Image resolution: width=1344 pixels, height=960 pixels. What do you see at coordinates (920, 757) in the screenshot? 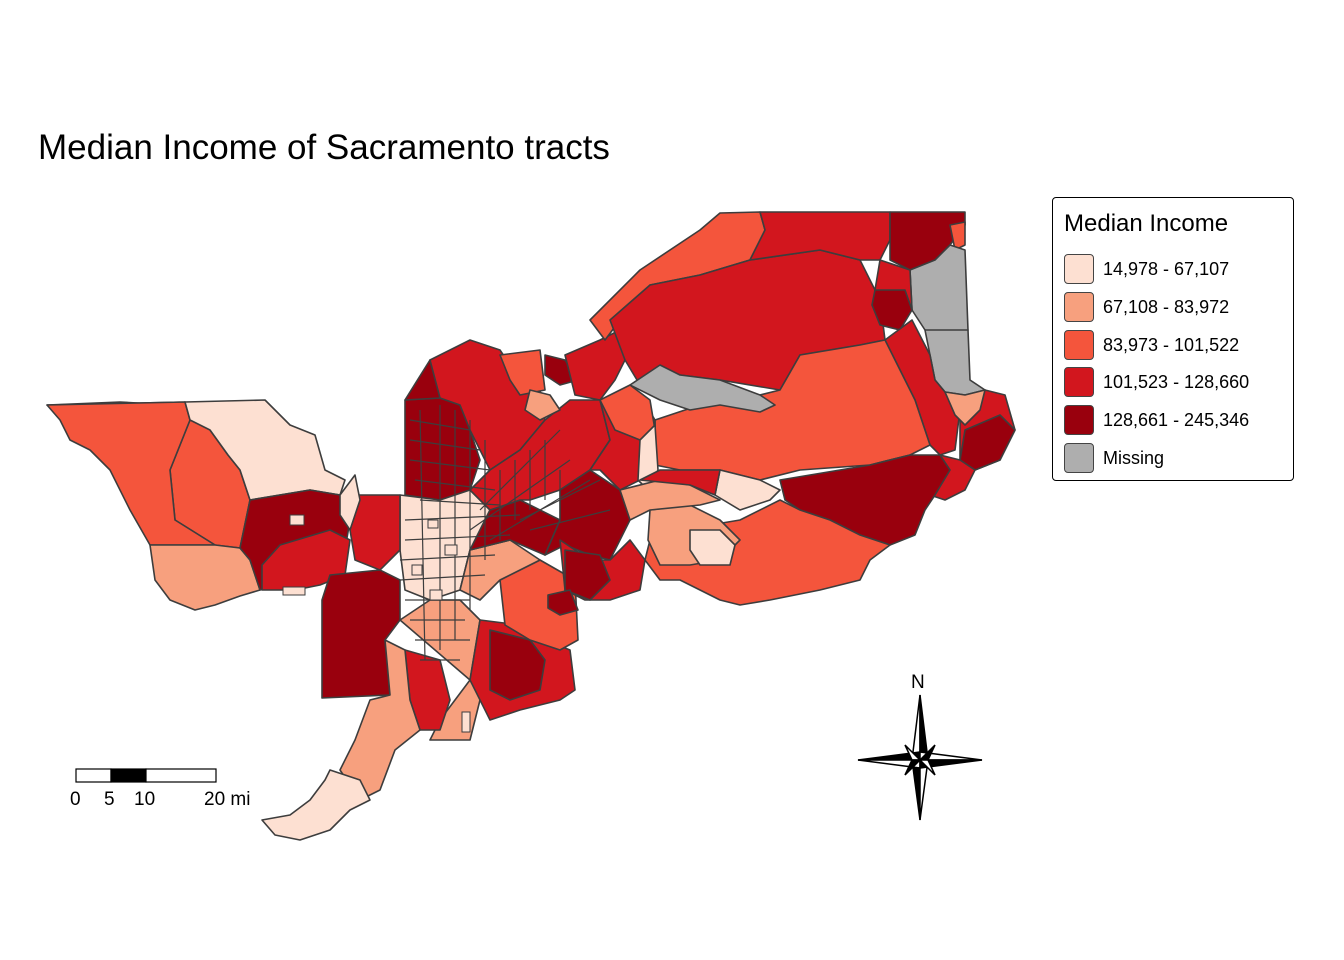
I see `north-arrow-icon` at bounding box center [920, 757].